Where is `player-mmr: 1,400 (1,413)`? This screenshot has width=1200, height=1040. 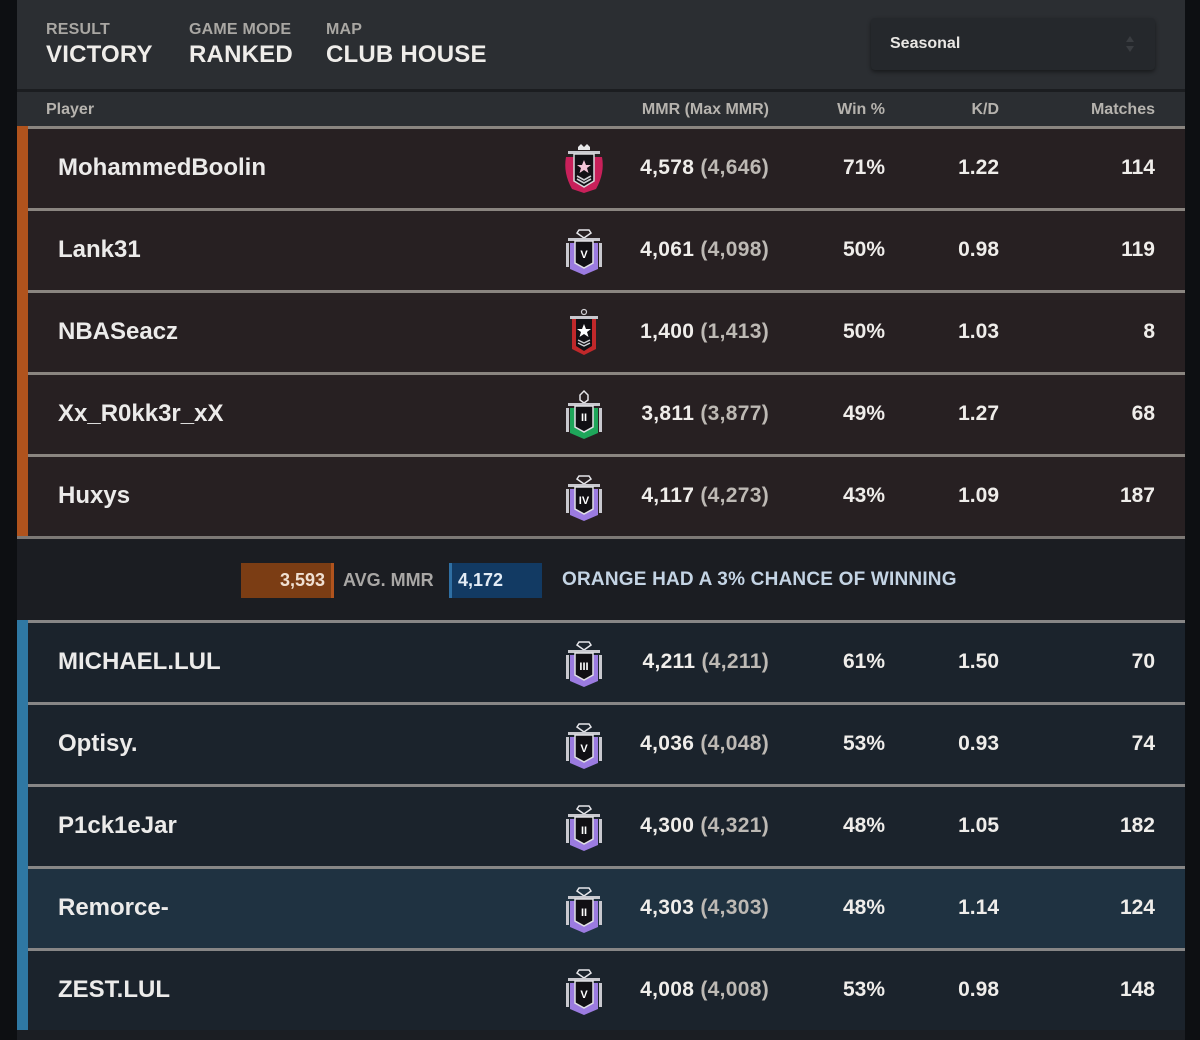 player-mmr: 1,400 (1,413) is located at coordinates (704, 332).